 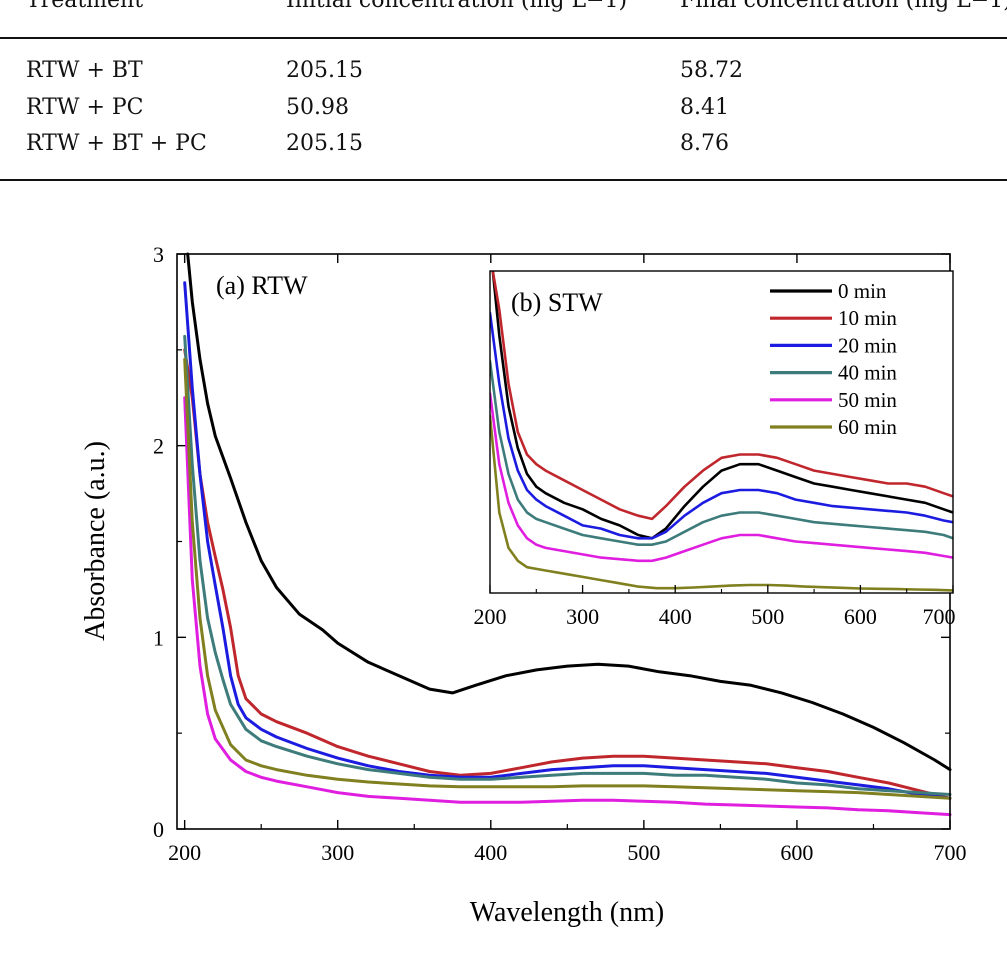 I want to click on table-header-treatment: Treatment, so click(x=85, y=6).